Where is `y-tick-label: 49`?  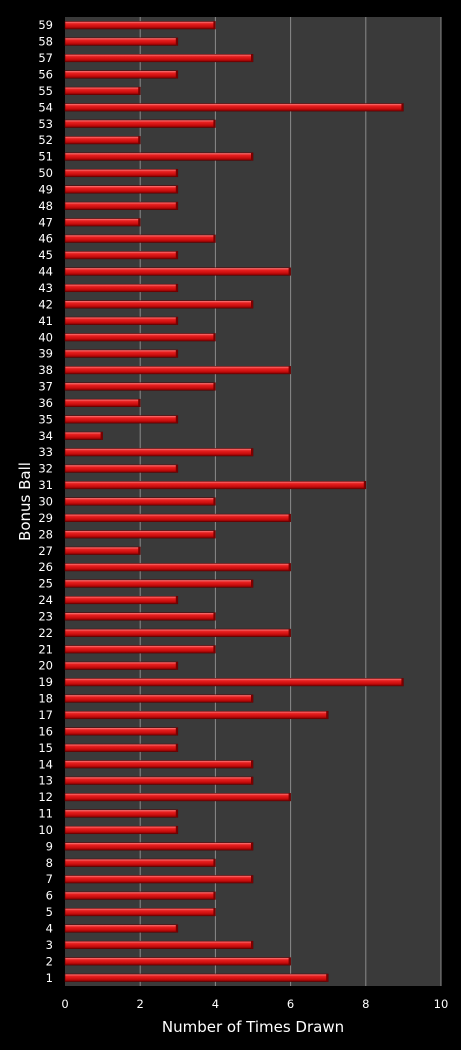
y-tick-label: 49 is located at coordinates (45, 189).